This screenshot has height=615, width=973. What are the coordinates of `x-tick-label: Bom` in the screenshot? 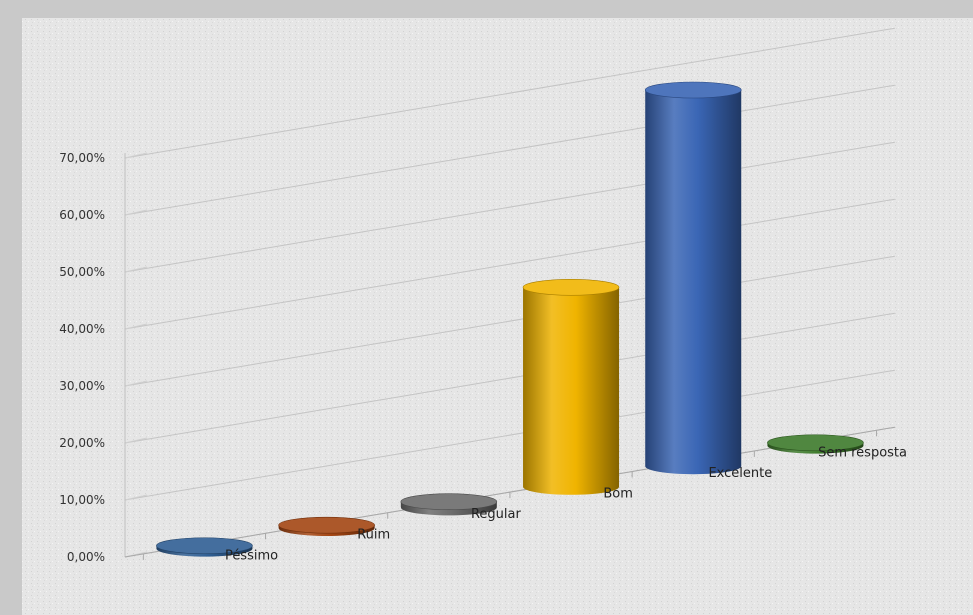 It's located at (618, 494).